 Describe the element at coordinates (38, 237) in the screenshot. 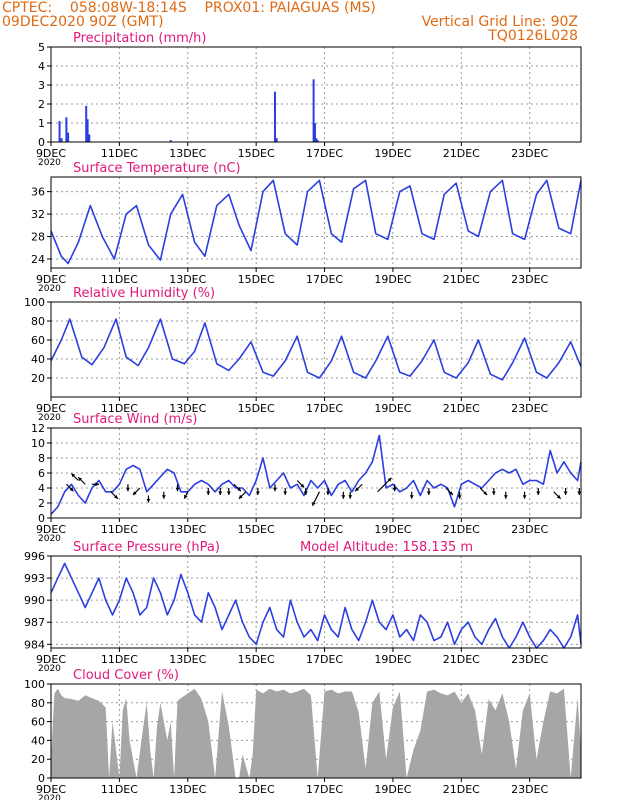

I see `y-tick-label: 28` at that location.